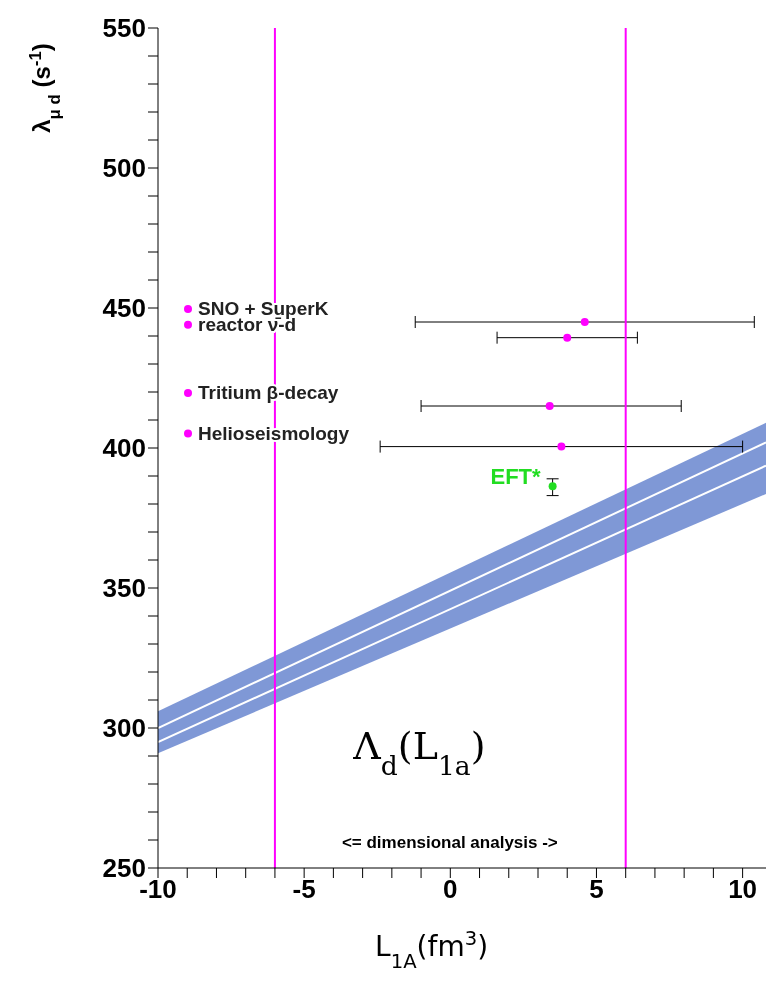  I want to click on x-tick-label: 10, so click(743, 889).